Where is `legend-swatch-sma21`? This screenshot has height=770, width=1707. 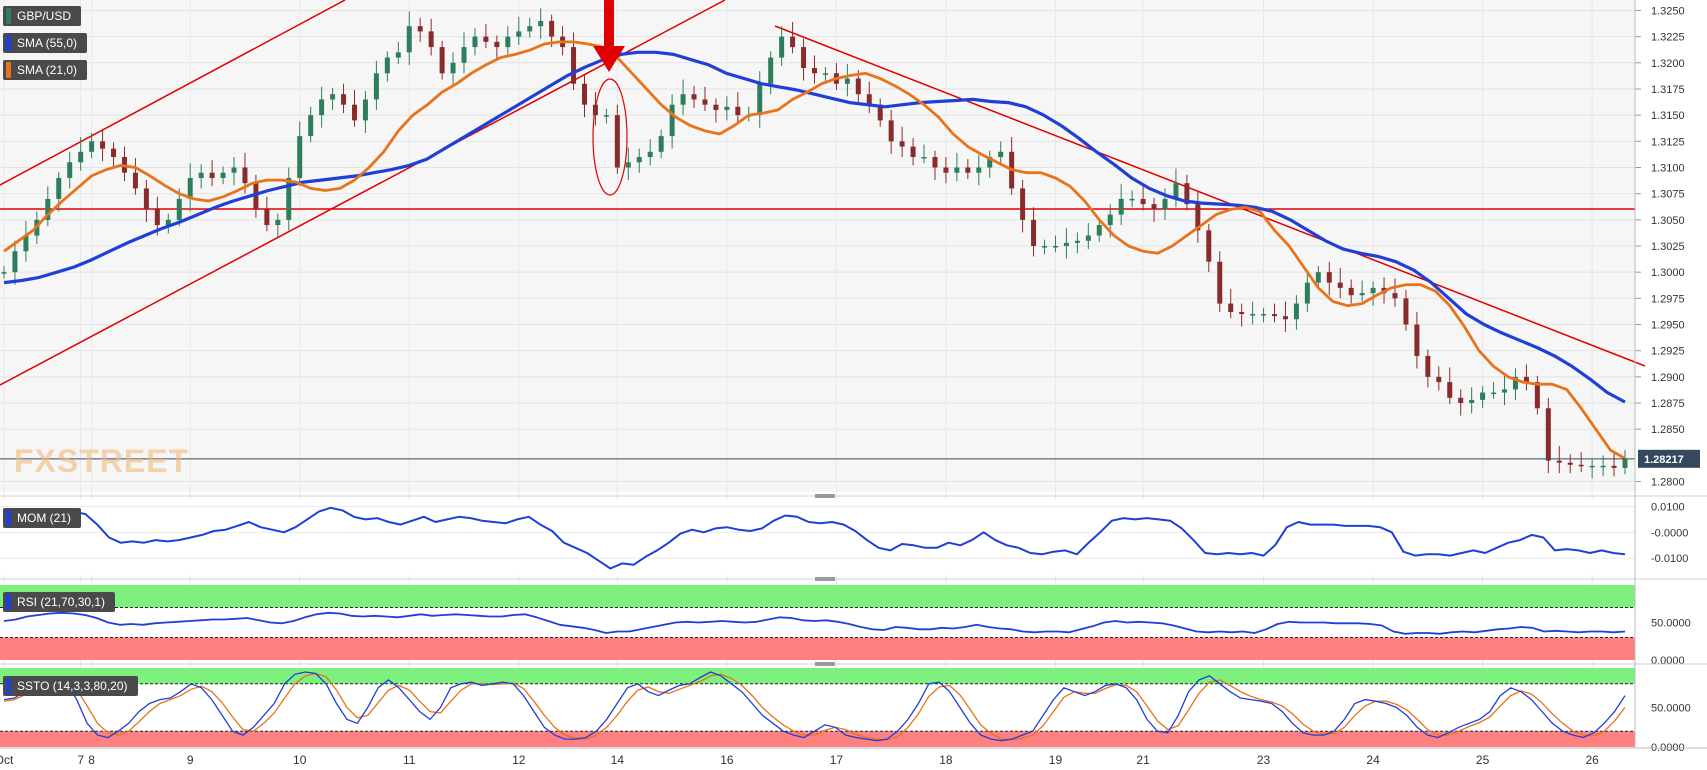
legend-swatch-sma21 is located at coordinates (8, 70).